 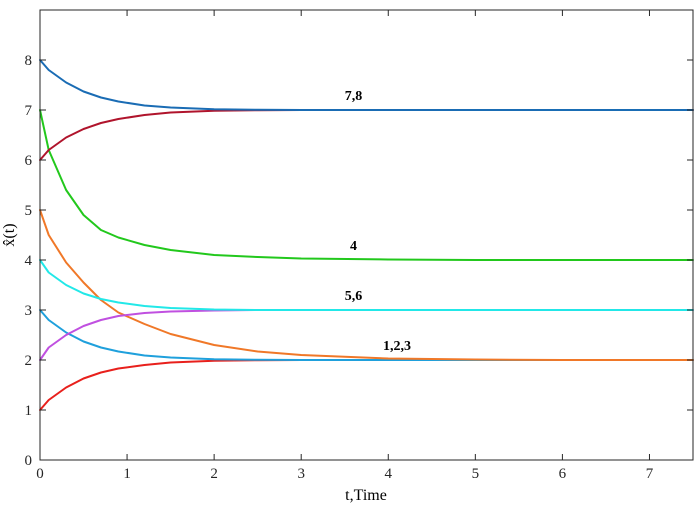 What do you see at coordinates (397, 346) in the screenshot?
I see `curve-annotation: 1,2,3` at bounding box center [397, 346].